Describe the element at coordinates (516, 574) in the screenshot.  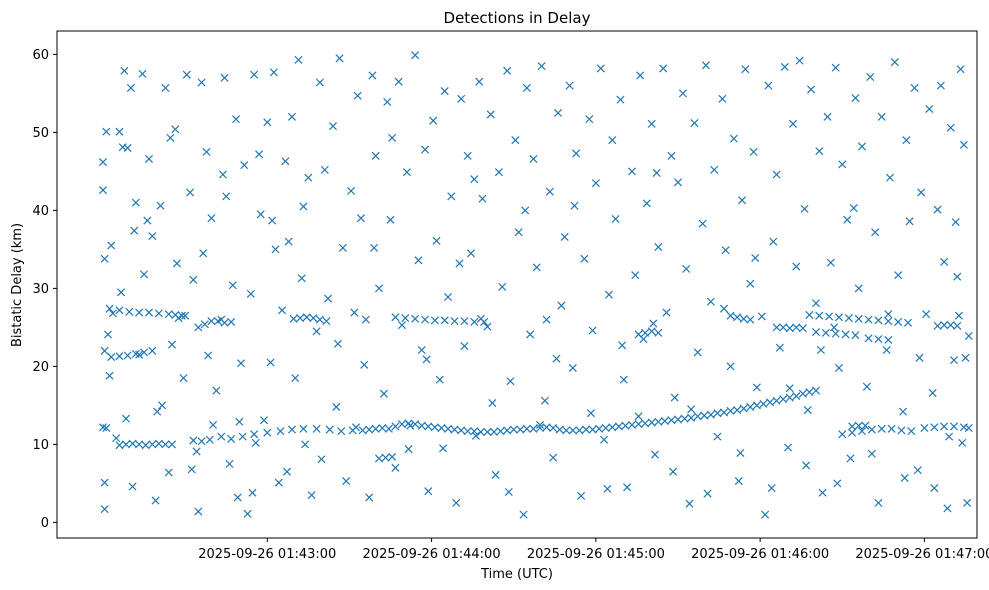
I see `x-axis-label: Time (UTC)` at that location.